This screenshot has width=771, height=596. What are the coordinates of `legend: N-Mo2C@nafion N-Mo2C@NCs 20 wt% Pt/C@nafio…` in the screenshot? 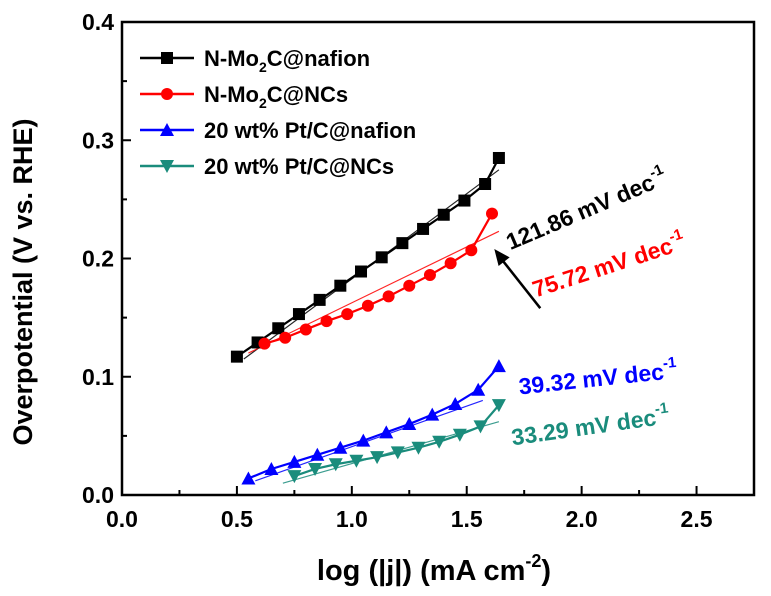 It's located at (278, 112).